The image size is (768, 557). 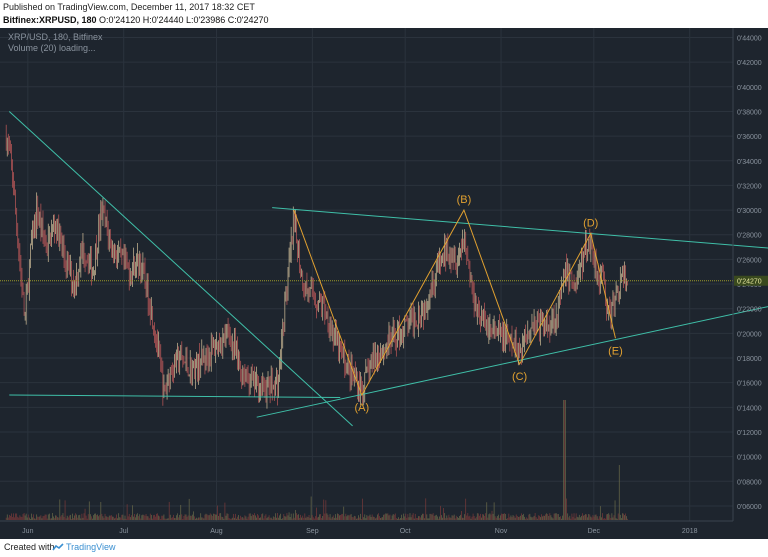 I want to click on wave-label: (B), so click(x=464, y=200).